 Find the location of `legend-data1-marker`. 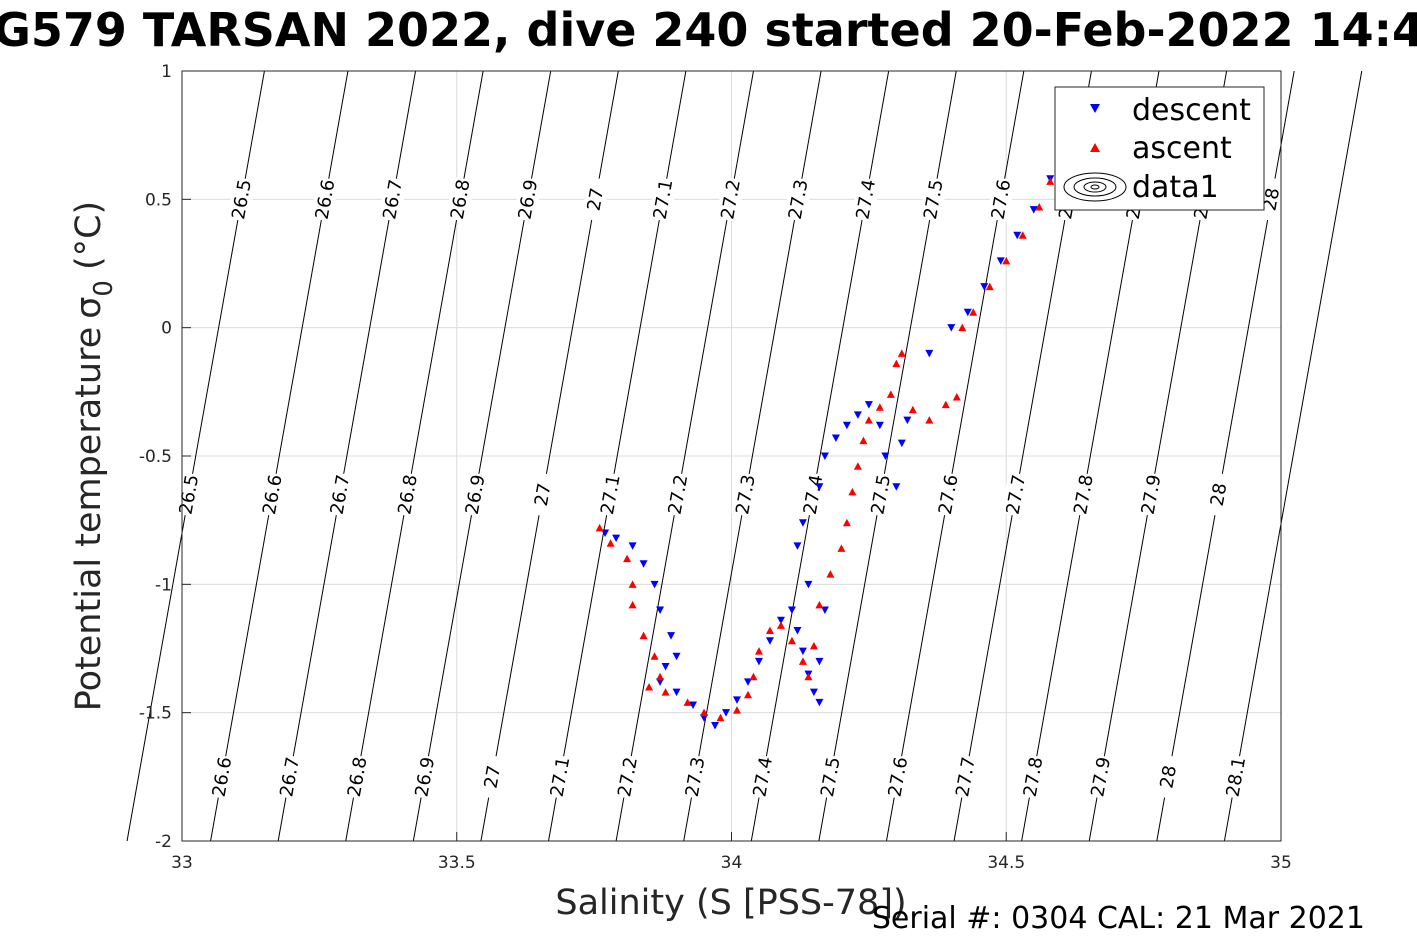

legend-data1-marker is located at coordinates (1095, 187).